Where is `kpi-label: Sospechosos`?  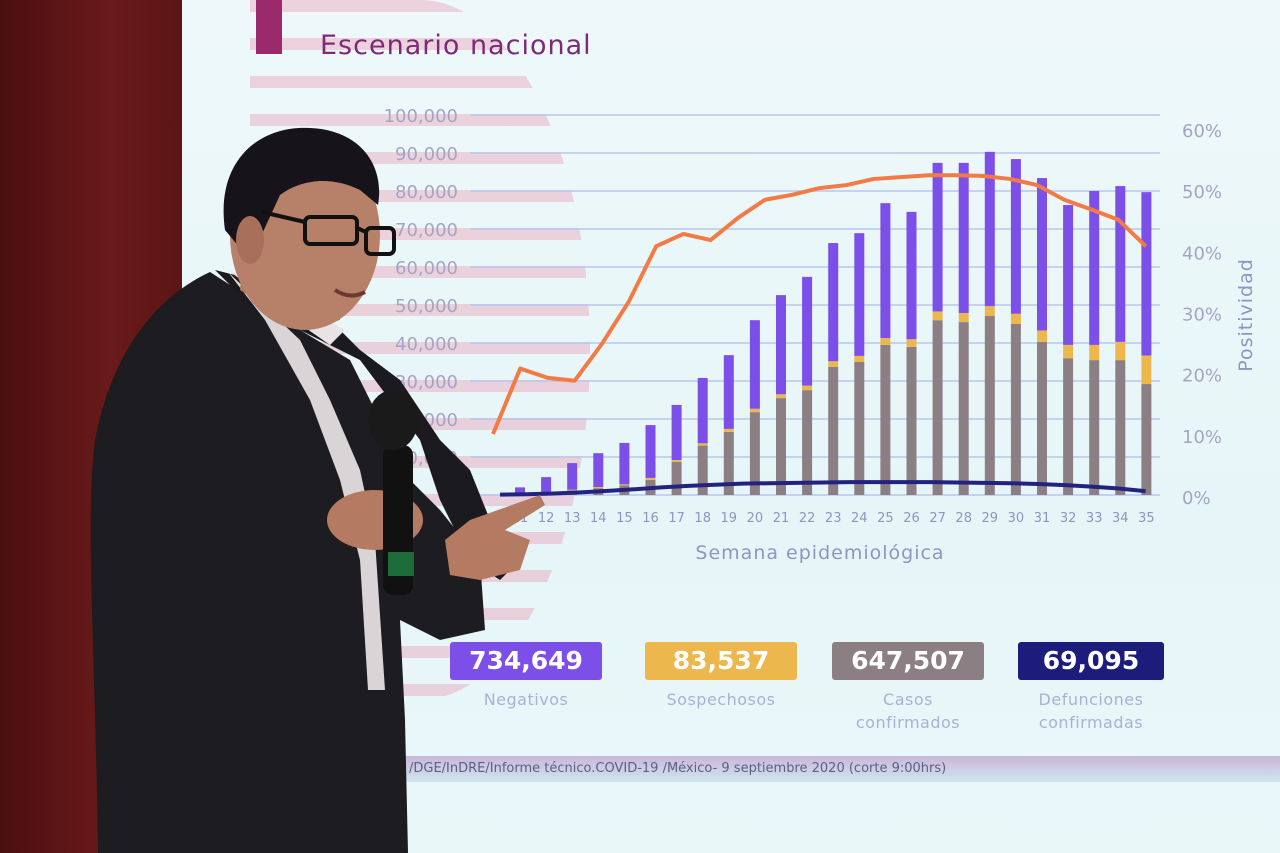 kpi-label: Sospechosos is located at coordinates (721, 699).